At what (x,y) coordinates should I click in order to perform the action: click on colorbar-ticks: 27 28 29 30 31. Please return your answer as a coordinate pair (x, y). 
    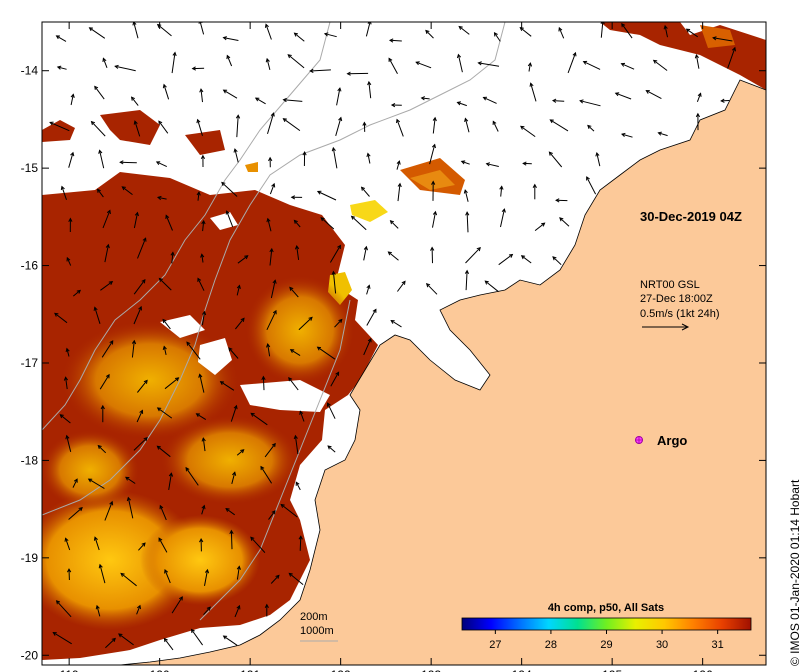
    Looking at the image, I should click on (606, 640).